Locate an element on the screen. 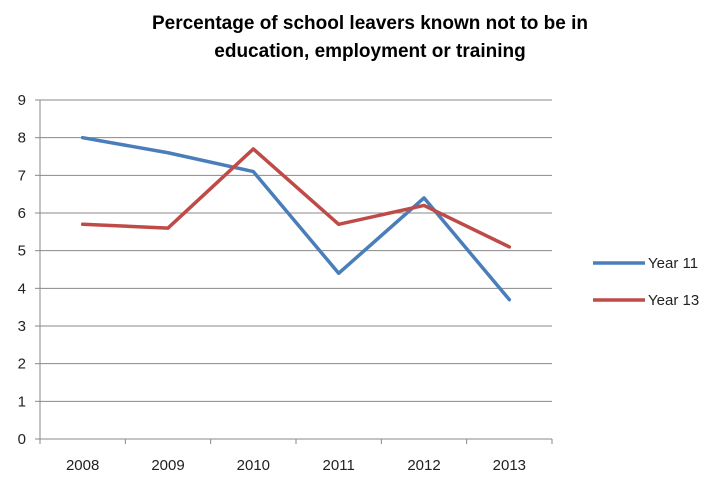 This screenshot has height=477, width=717. x-tick-label: 2012 is located at coordinates (423, 465).